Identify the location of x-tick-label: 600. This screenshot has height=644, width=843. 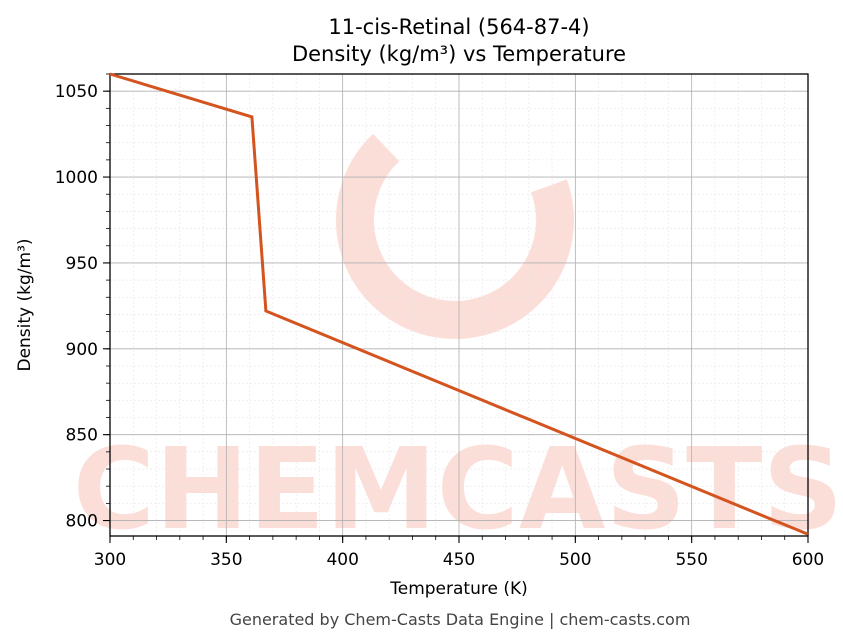
(808, 560).